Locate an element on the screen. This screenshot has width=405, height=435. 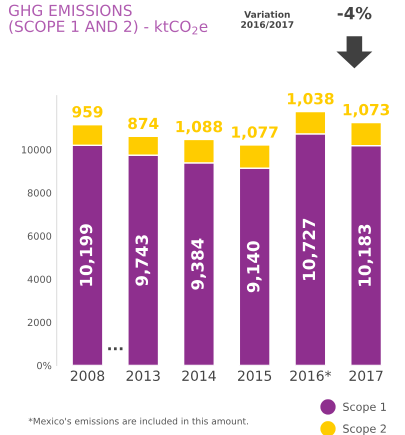
x-tick-label: 2008 is located at coordinates (87, 376).